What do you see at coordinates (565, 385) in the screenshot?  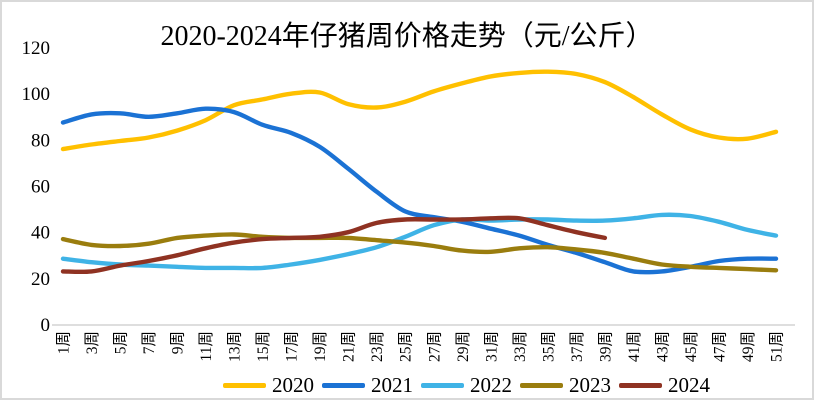 I see `legend-item-2023: 2023` at bounding box center [565, 385].